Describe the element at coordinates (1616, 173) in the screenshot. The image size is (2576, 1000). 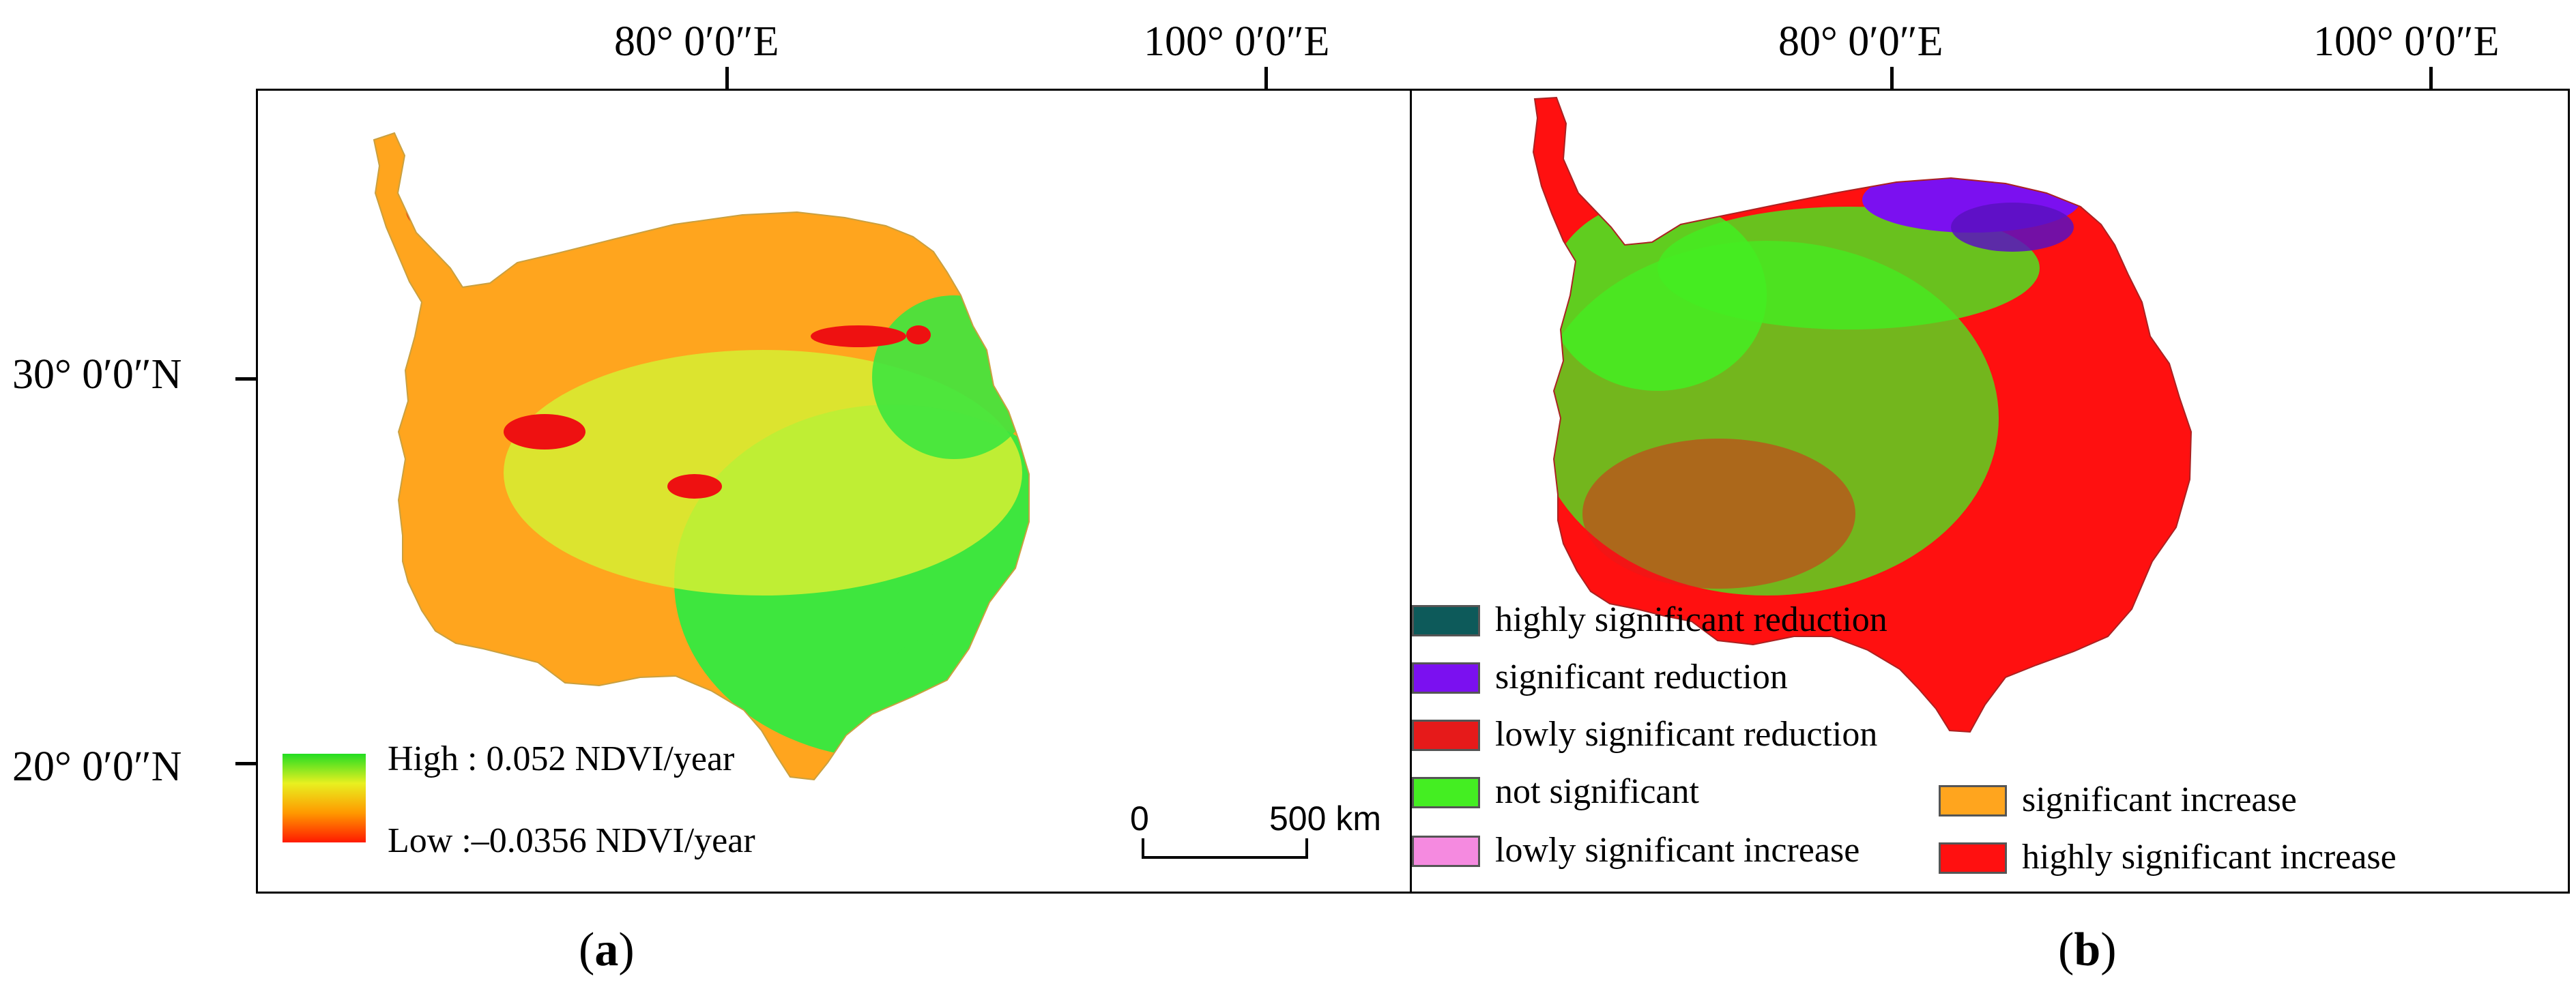
I see `map-b-dark-northwest` at that location.